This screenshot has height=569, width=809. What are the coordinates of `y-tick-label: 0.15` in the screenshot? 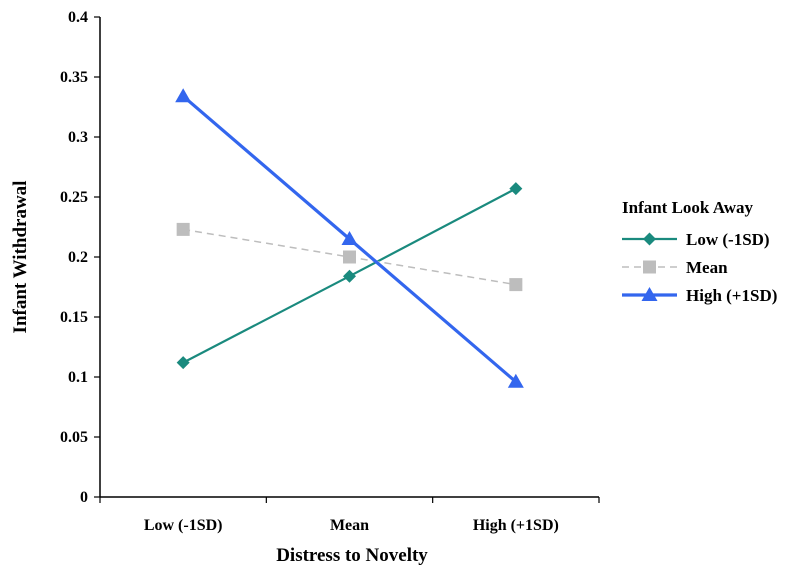 It's located at (74, 317).